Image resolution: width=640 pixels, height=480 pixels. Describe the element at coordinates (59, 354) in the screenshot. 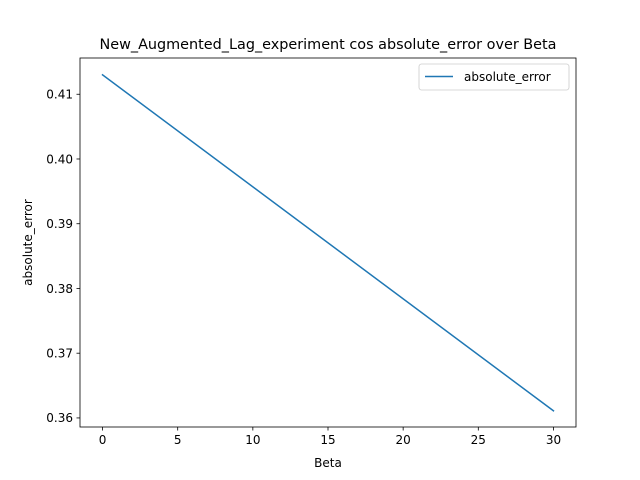

I see `y-tick-label: 0.37` at that location.